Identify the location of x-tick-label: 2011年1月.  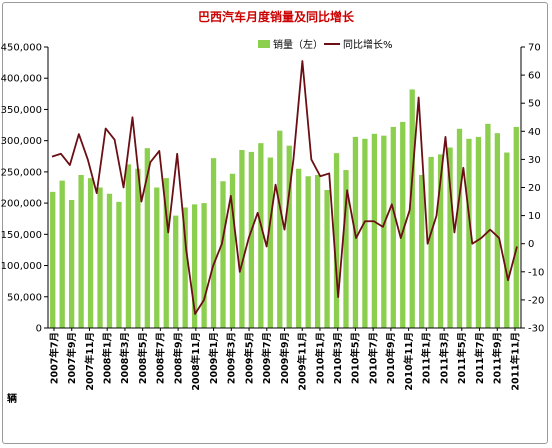
(427, 358).